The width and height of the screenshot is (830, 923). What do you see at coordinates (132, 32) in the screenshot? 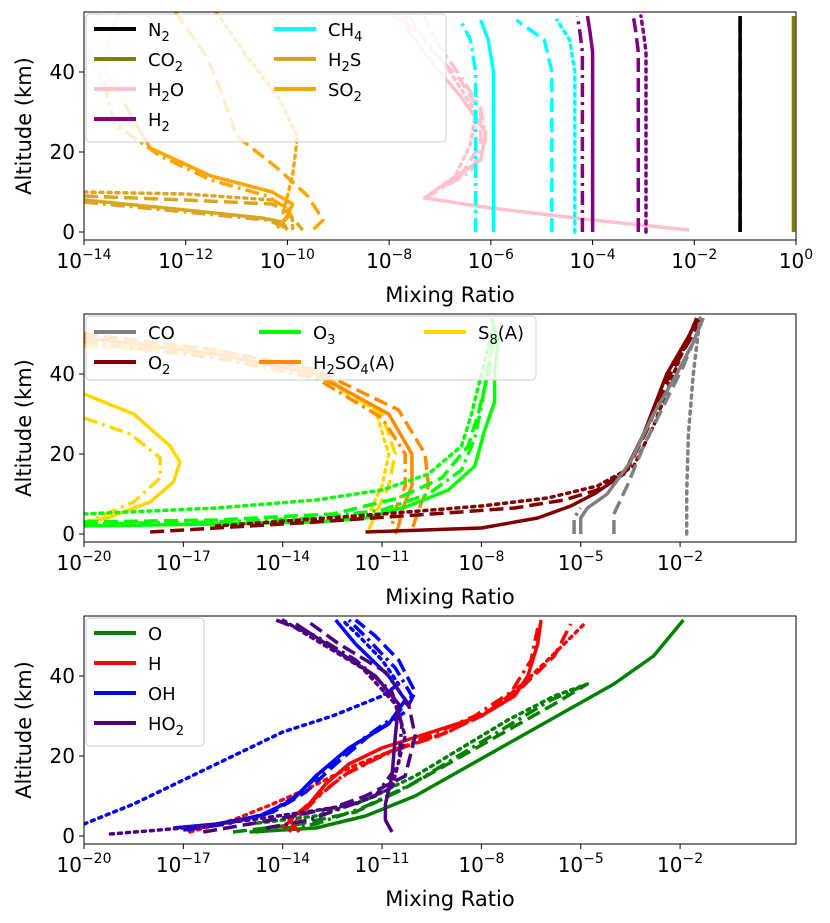
I see `legend-entry: N2` at bounding box center [132, 32].